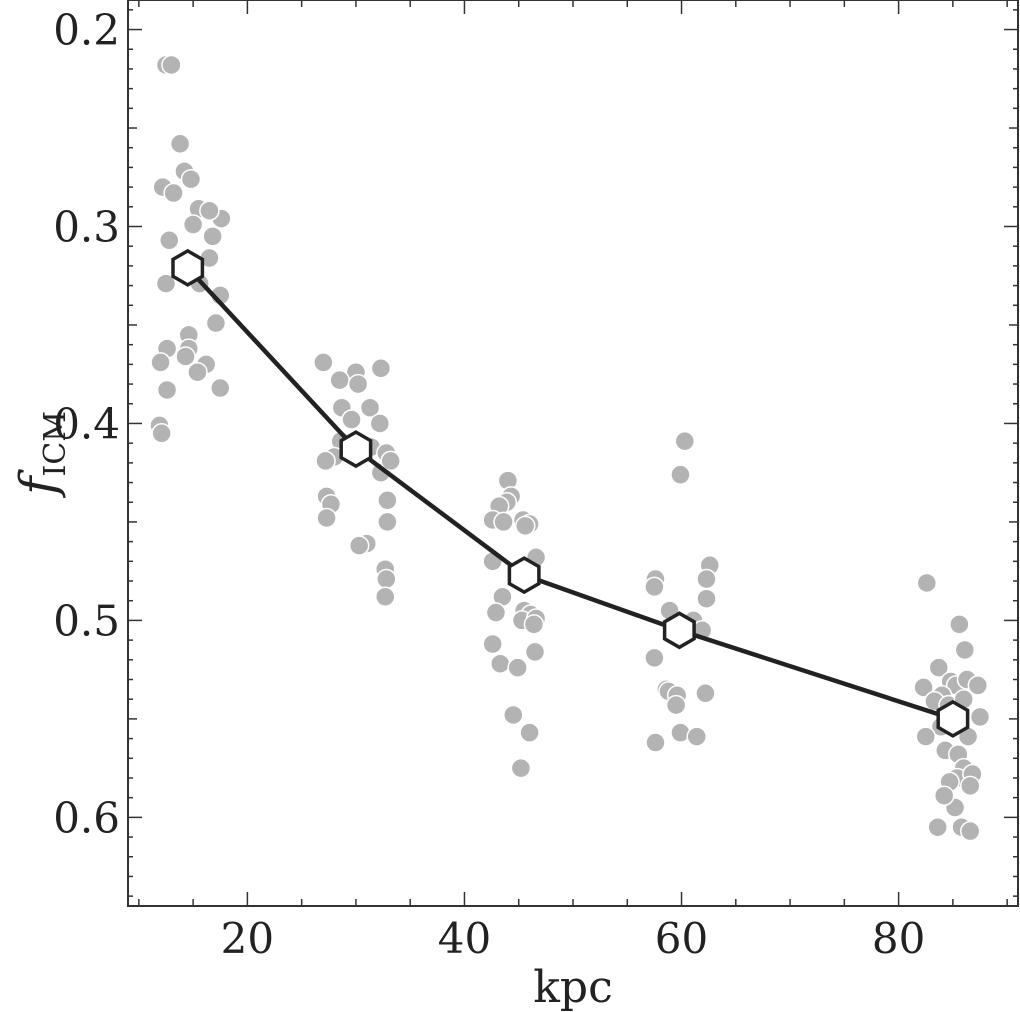 The image size is (1020, 1012). I want to click on x-tick-label: 60, so click(681, 938).